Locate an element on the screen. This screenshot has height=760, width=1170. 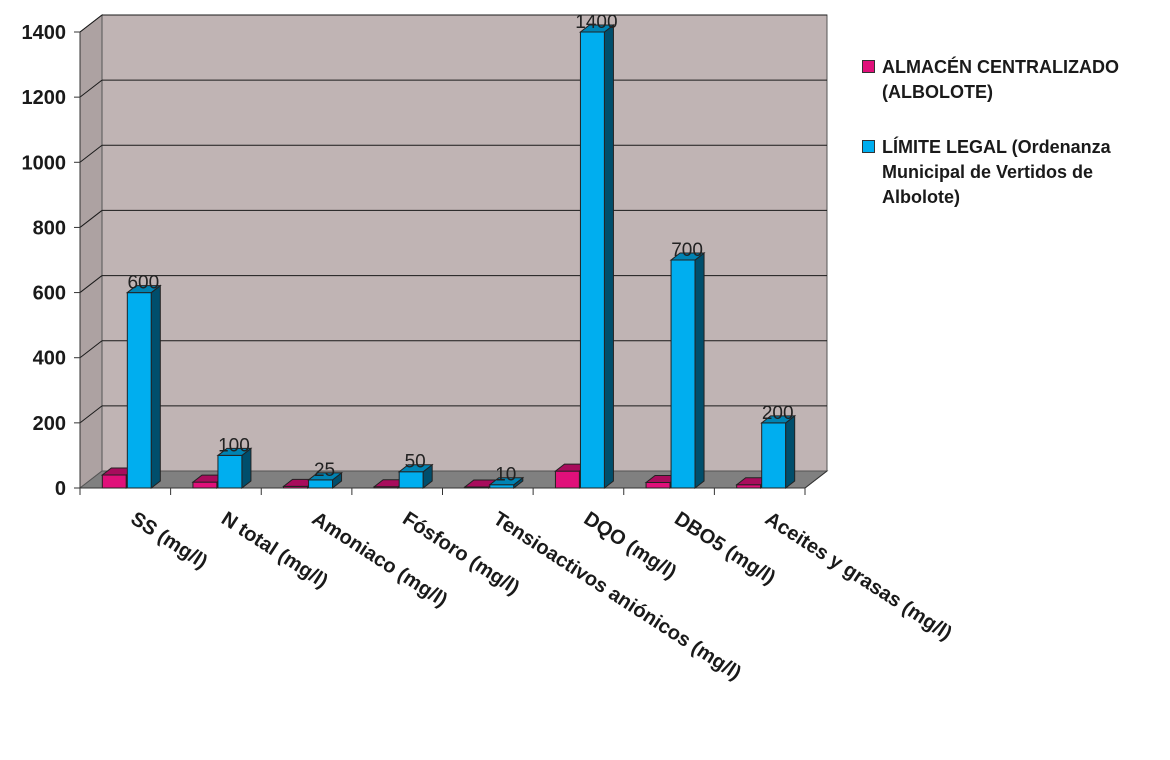
legend-label-almacen-line-1: ALMACÉN CENTRALIZADO is located at coordinates (1000, 67).